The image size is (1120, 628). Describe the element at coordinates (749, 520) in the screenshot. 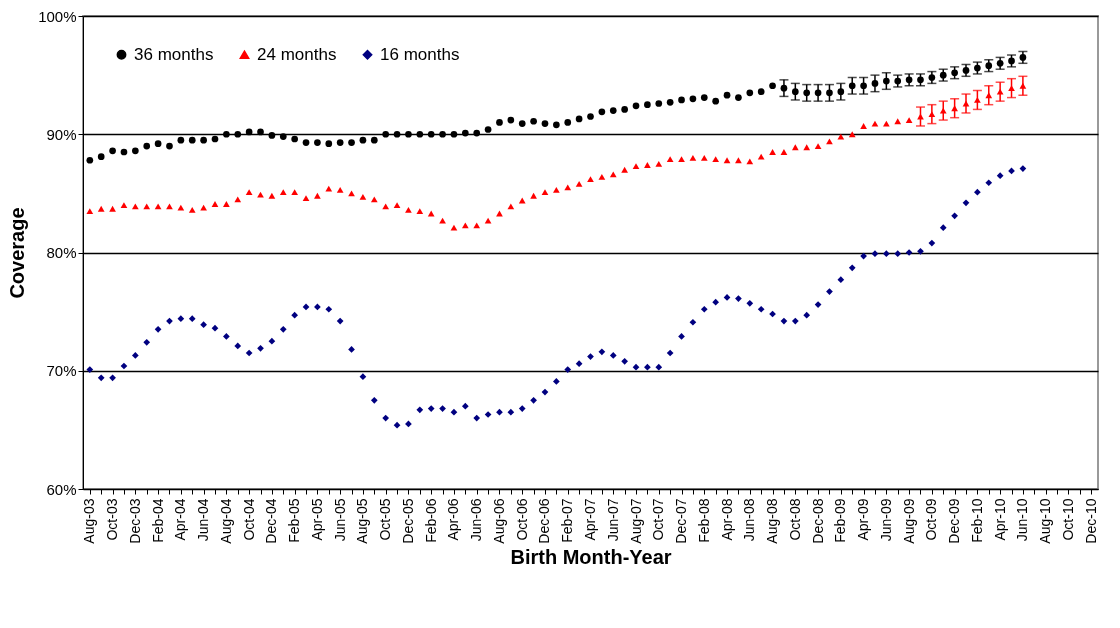

I see `x-tick-label: Jun-08` at that location.